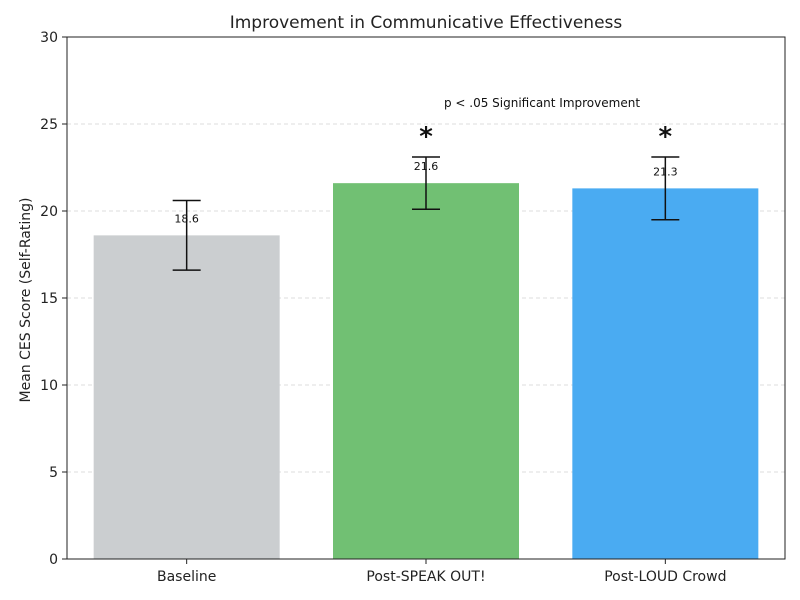 This screenshot has height=600, width=800. I want to click on x-ticks-group: Baseline Post-SPEAK OUT! Post-LOUD Crowd, so click(441, 572).